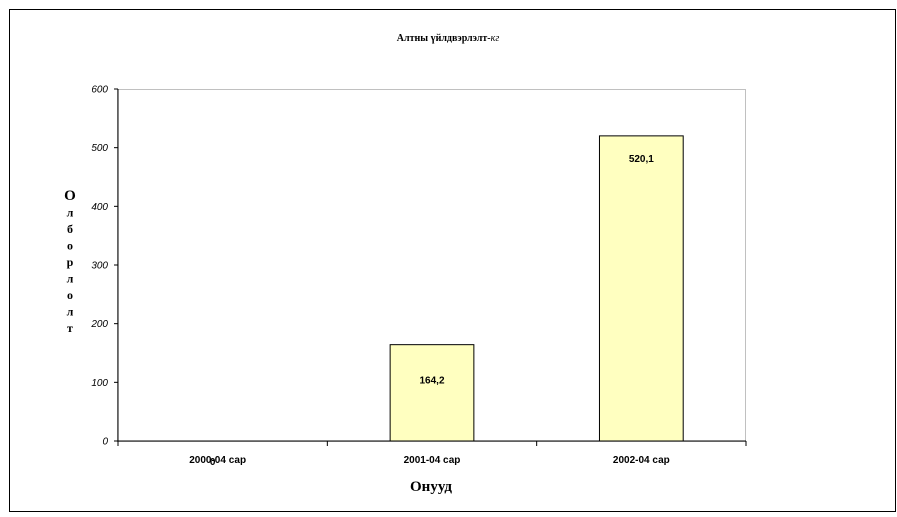  Describe the element at coordinates (495, 38) in the screenshot. I see `chart-title-unit: кг` at that location.